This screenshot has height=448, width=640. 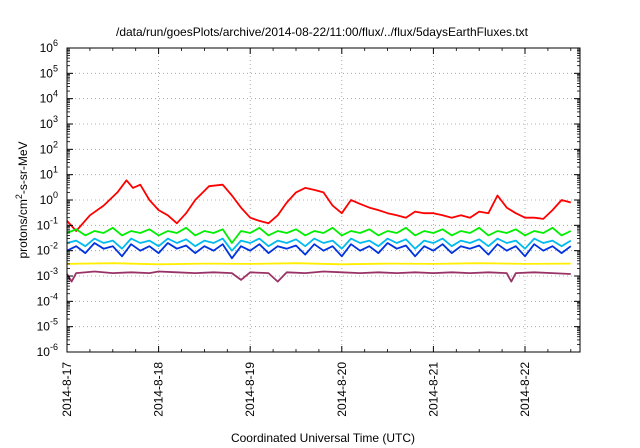 I want to click on y-tick-label: 10³, so click(x=49, y=122).